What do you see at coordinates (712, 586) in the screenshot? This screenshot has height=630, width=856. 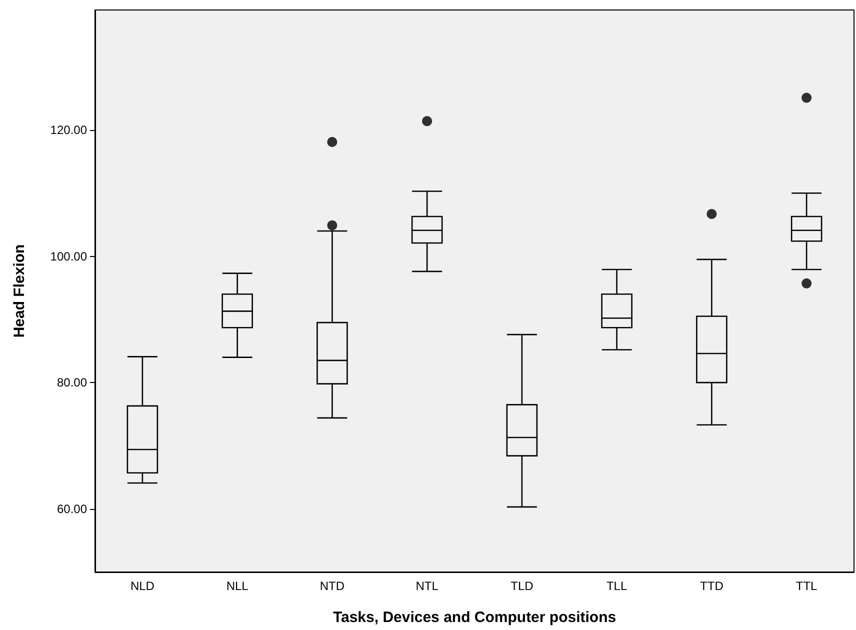 I see `x-tick-label: TTD` at bounding box center [712, 586].